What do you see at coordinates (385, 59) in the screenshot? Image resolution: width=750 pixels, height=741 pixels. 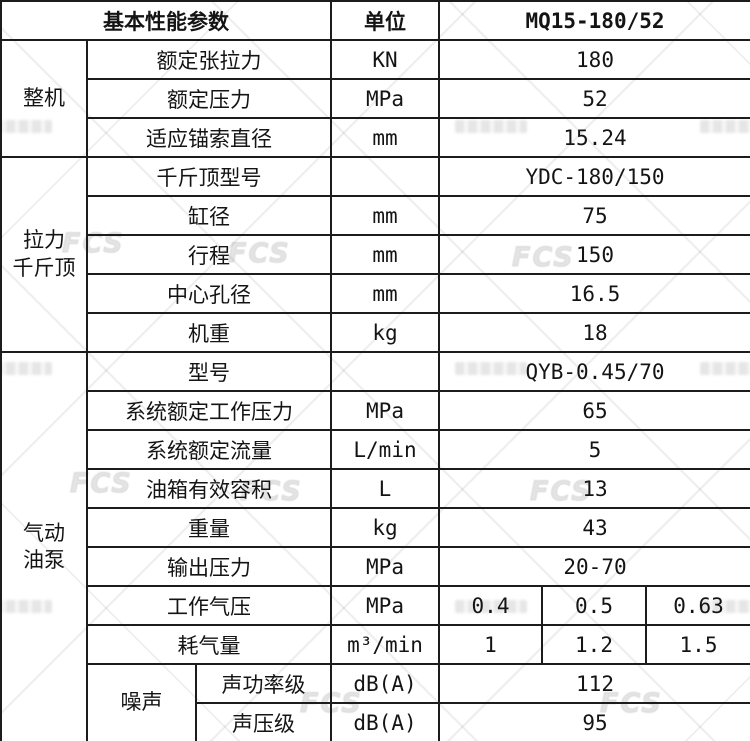 I see `unit-label: KN` at bounding box center [385, 59].